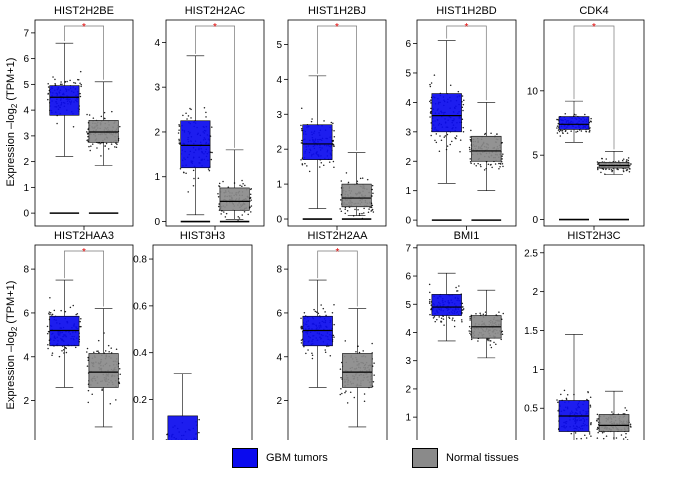 The height and width of the screenshot is (498, 677). What do you see at coordinates (338, 236) in the screenshot?
I see `panel-title-hist2h2aa: HIST2H2AA` at bounding box center [338, 236].